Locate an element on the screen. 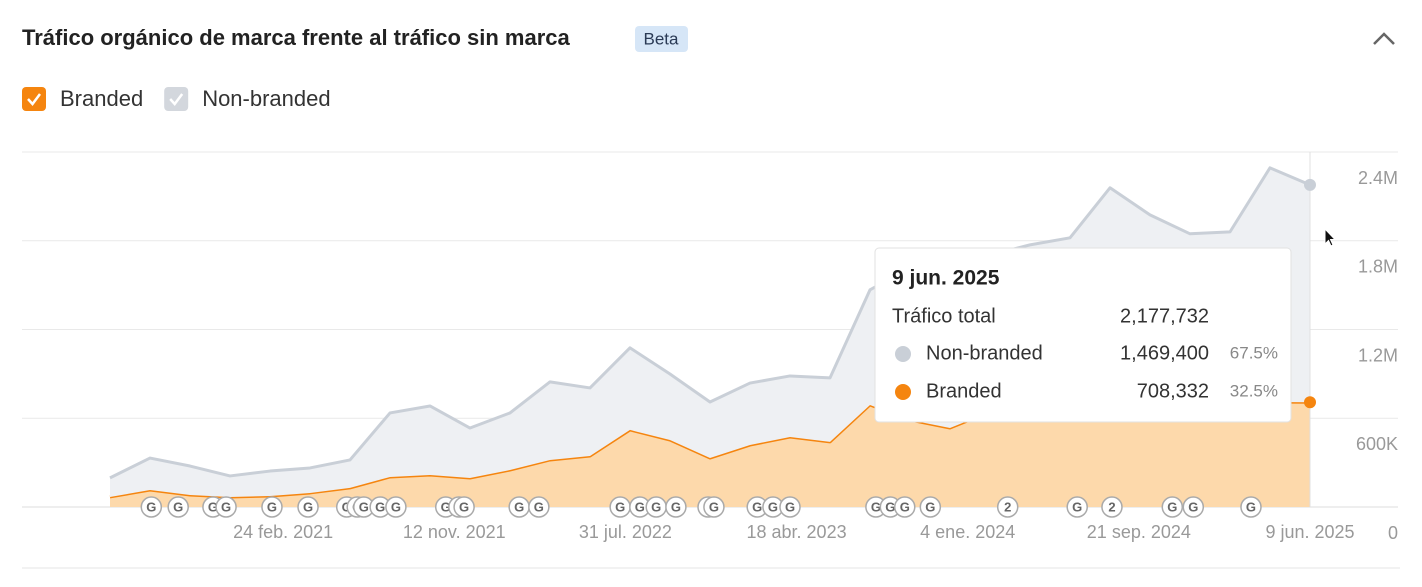 The height and width of the screenshot is (587, 1422). tooltip-series: Branded is located at coordinates (964, 391).